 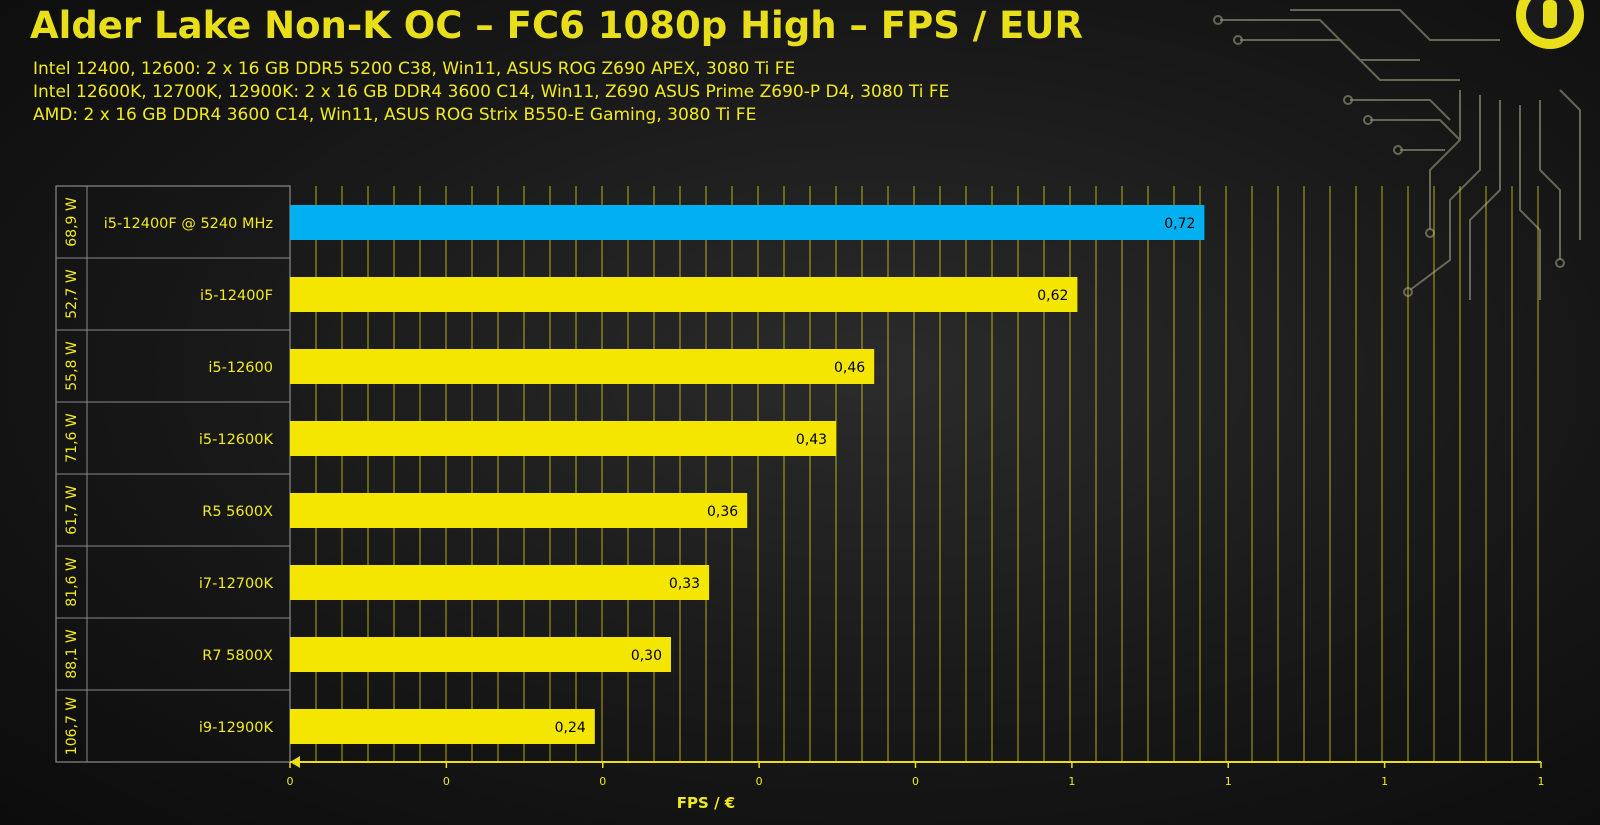 I want to click on value-label: 0,46, so click(x=849, y=368).